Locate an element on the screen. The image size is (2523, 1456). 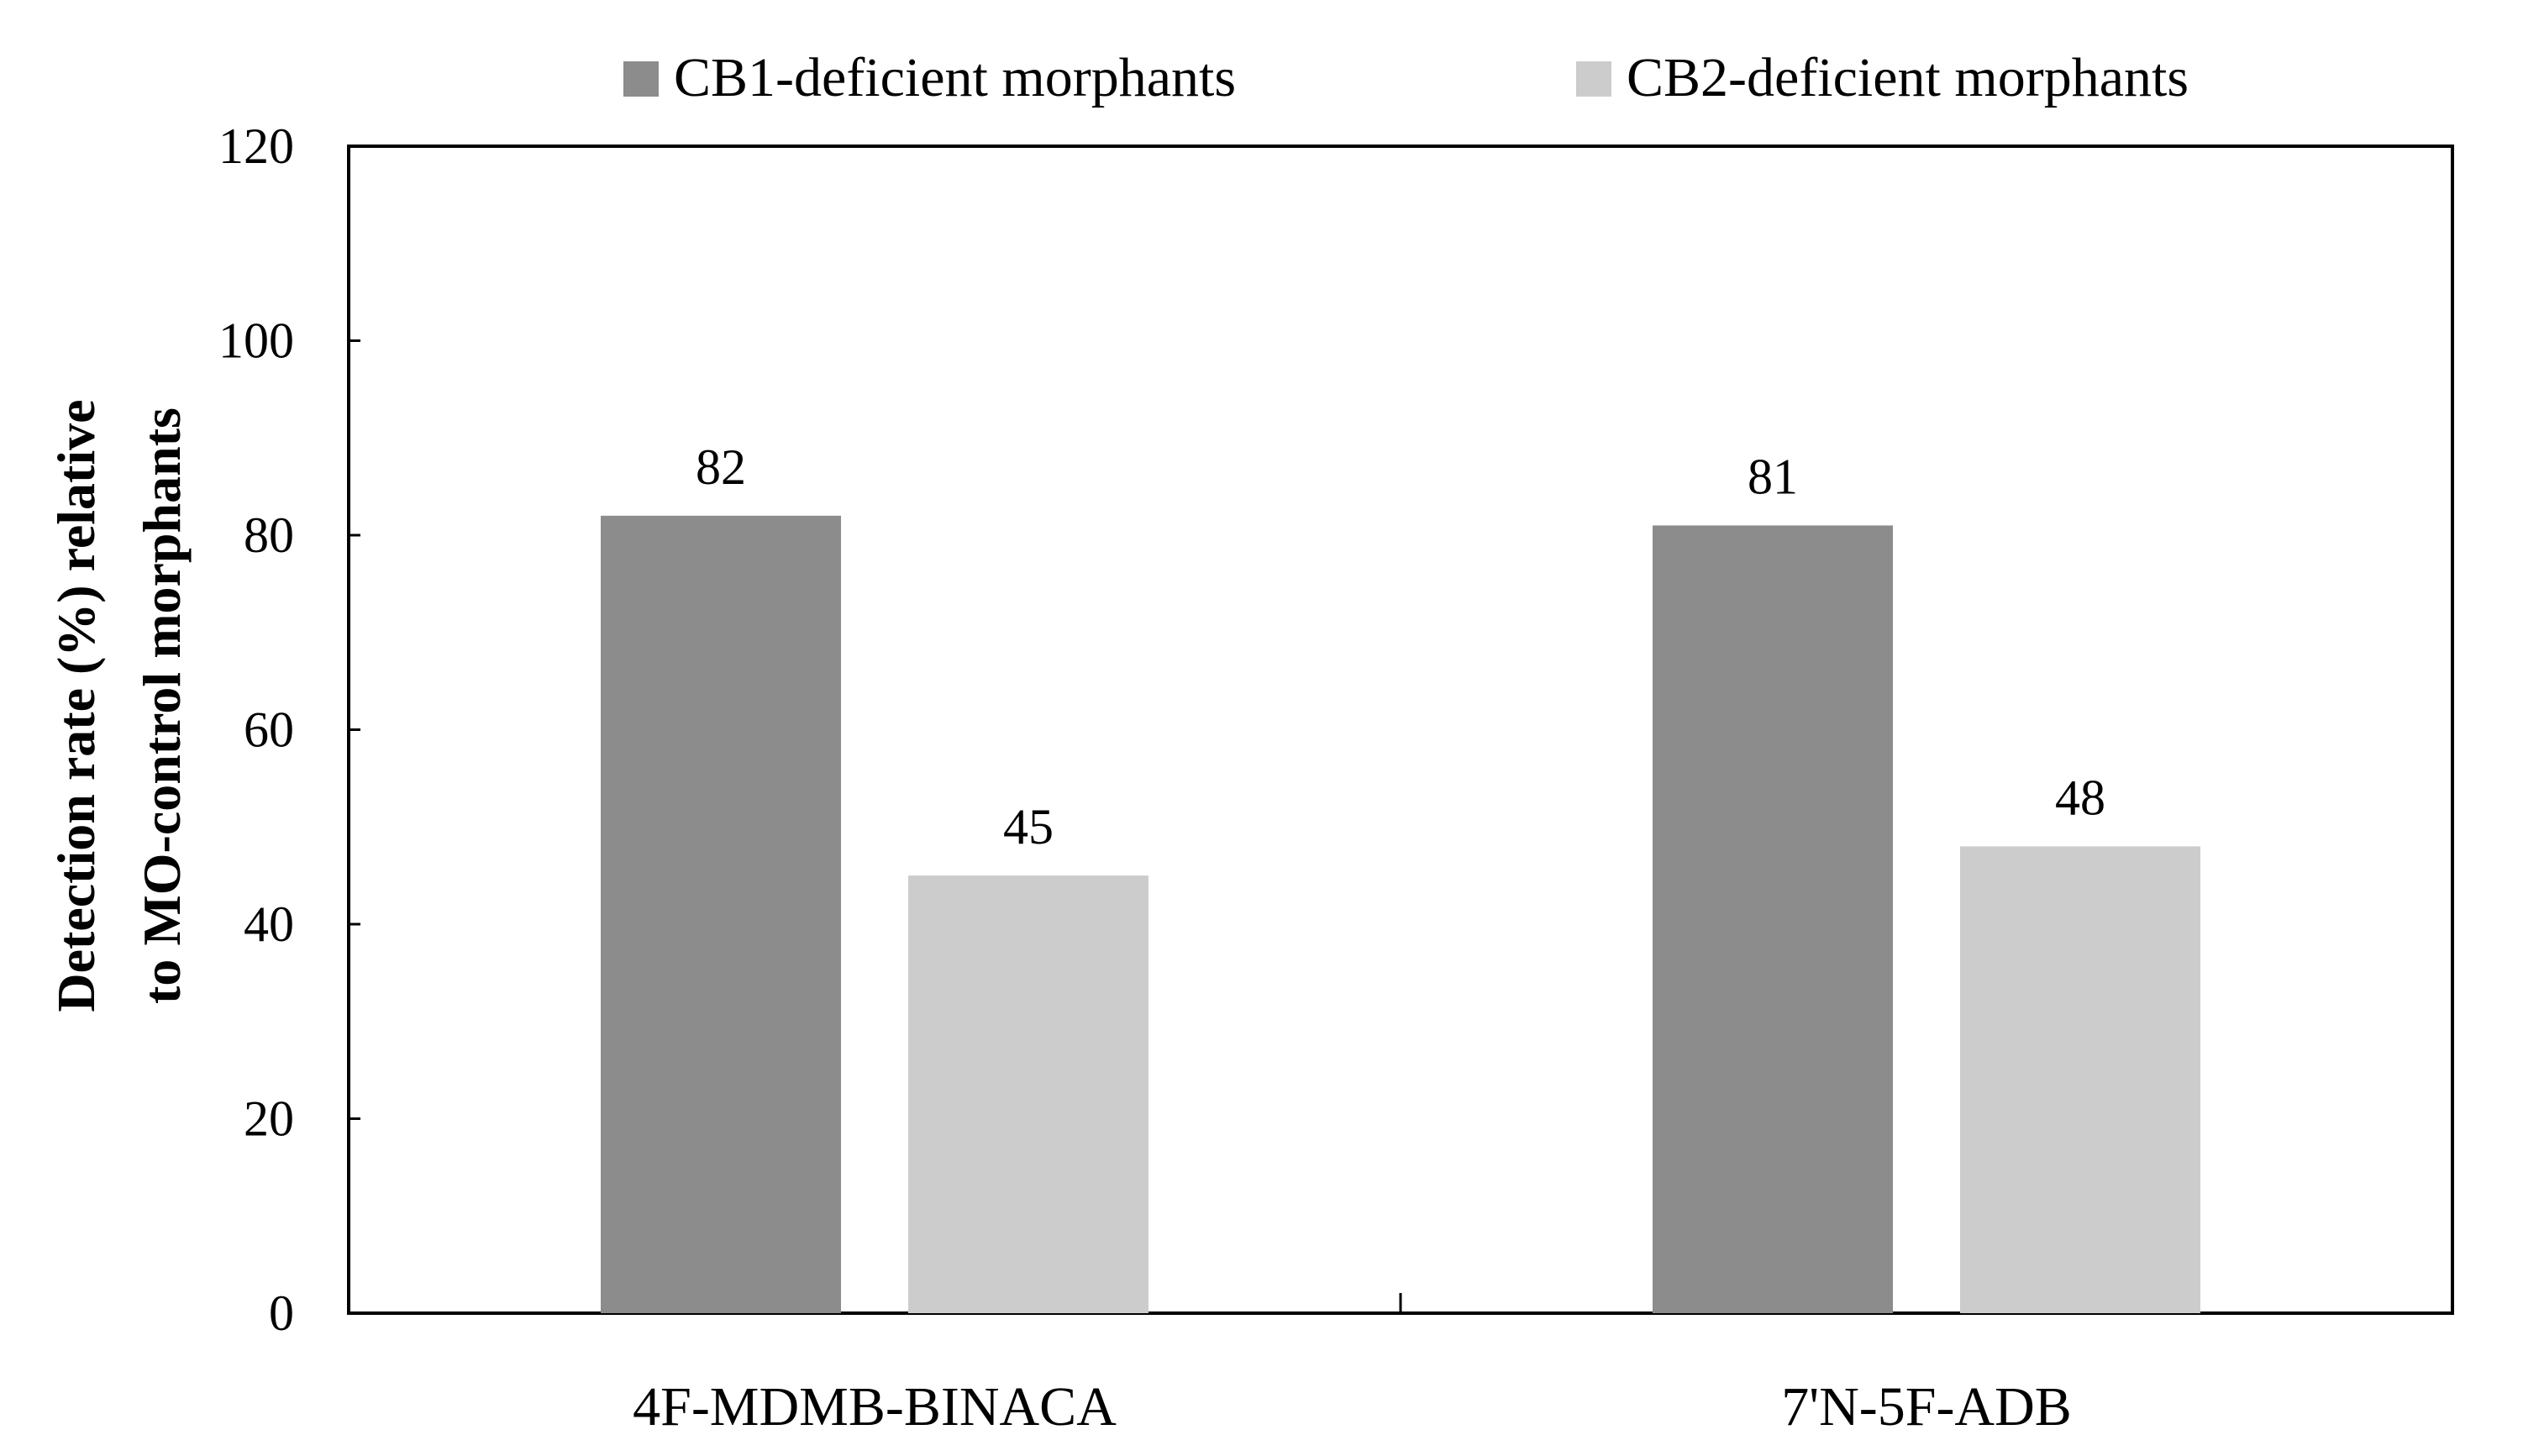
y-tick-label: 120 is located at coordinates (256, 146).